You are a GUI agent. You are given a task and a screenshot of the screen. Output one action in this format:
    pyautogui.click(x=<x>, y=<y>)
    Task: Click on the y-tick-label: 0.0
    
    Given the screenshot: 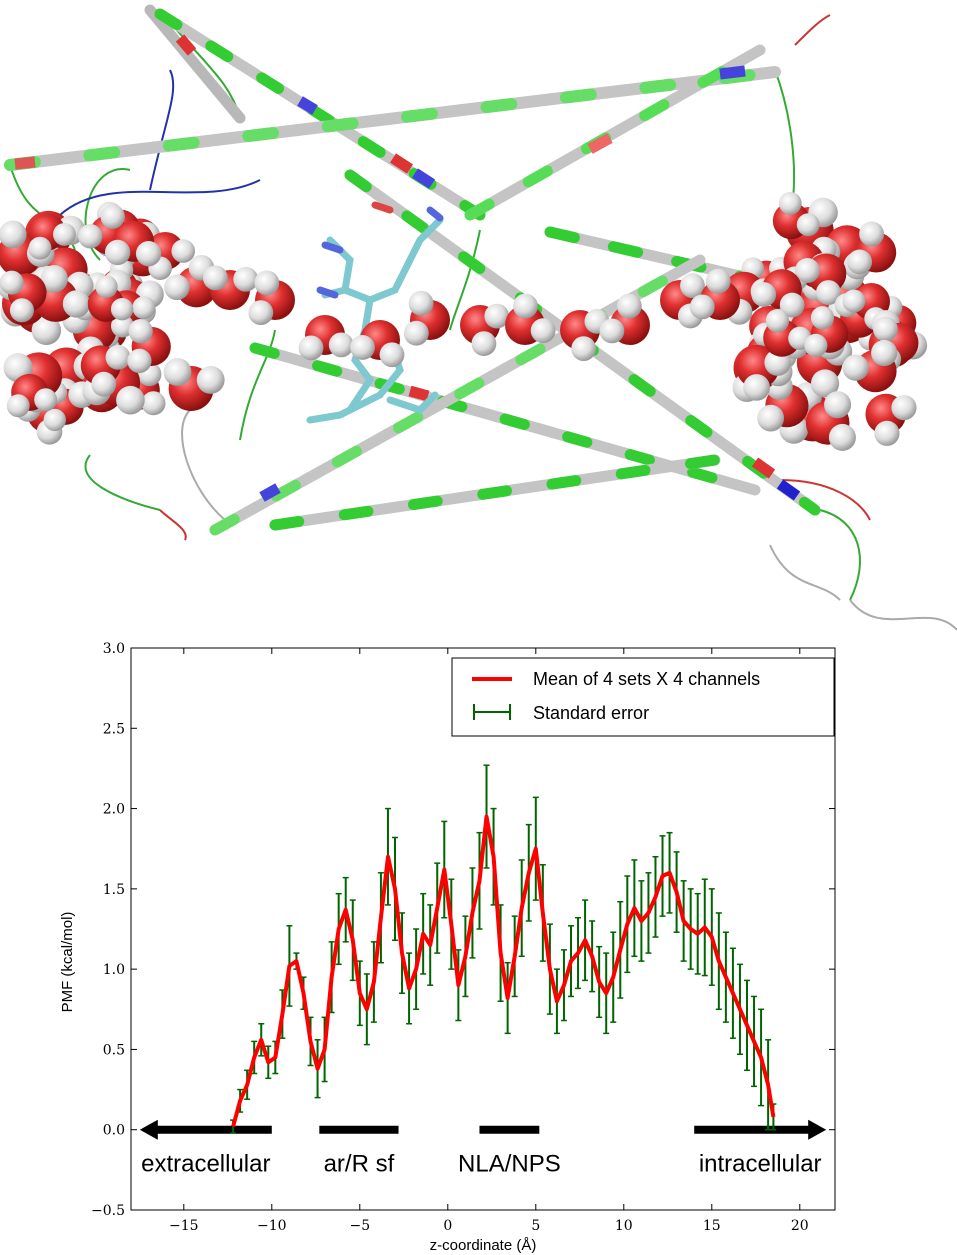 What is the action you would take?
    pyautogui.click(x=114, y=1131)
    